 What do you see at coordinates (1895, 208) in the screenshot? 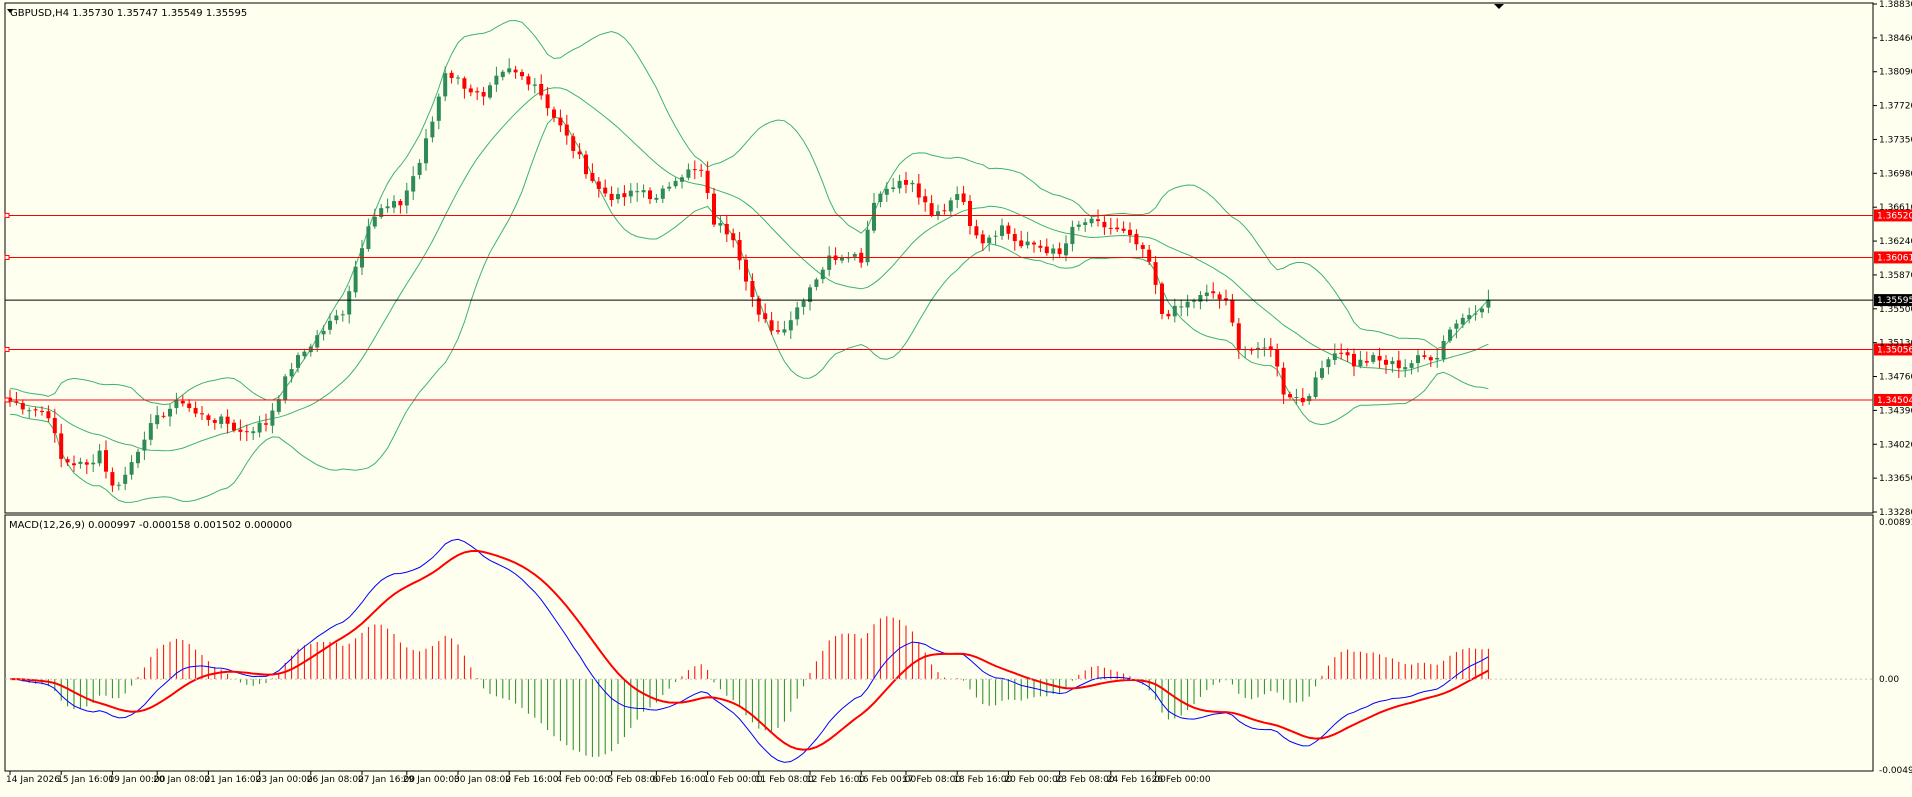
I see `price-tick-label: 1.36610` at bounding box center [1895, 208].